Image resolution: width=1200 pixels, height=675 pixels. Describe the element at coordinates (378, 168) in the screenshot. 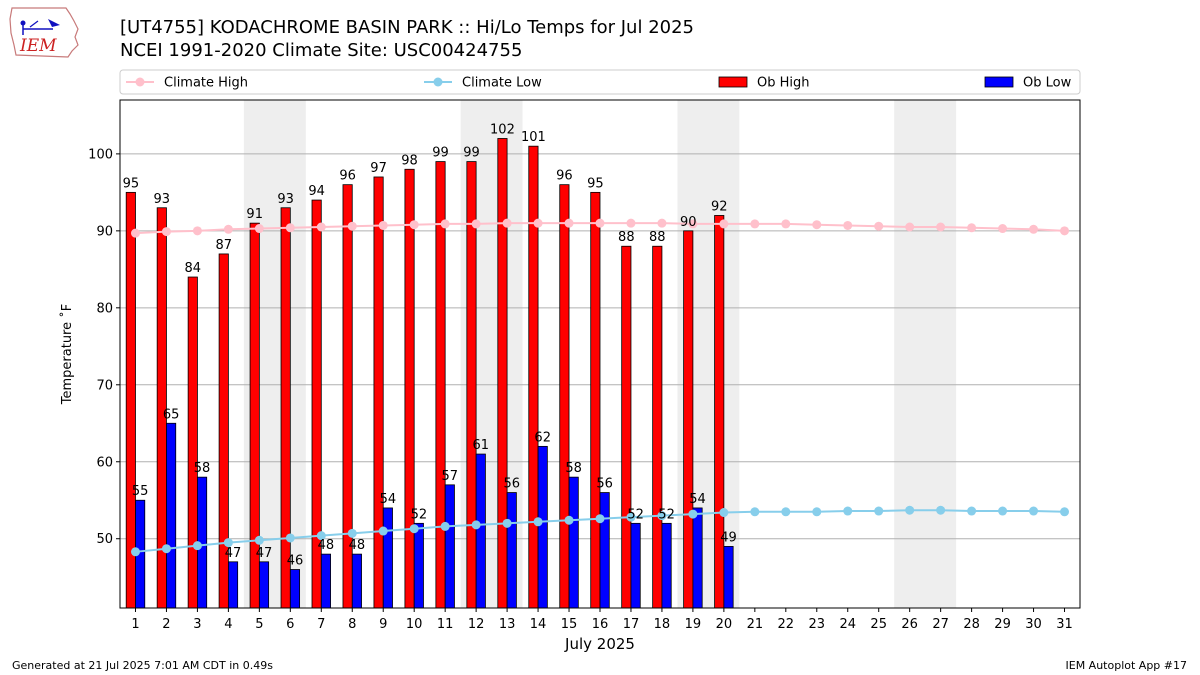

I see `ob-high-label: 97` at that location.